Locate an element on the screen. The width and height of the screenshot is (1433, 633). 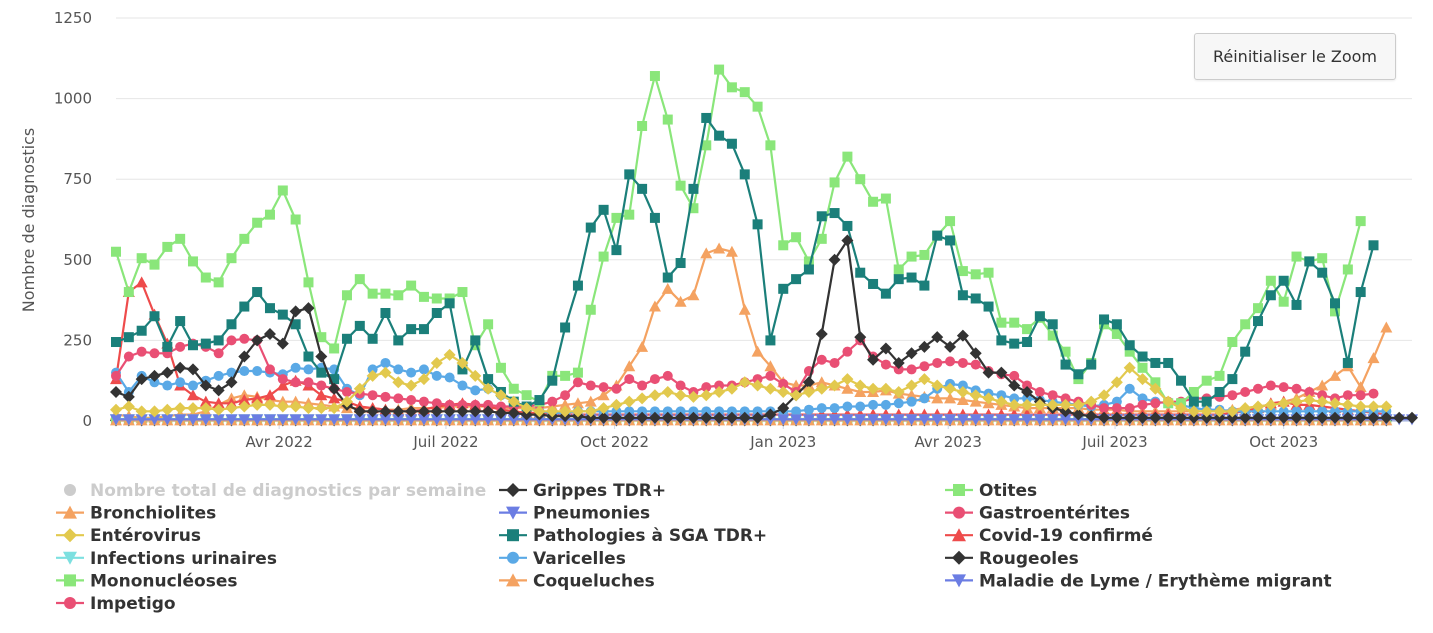
legend-item-gastroenterites: Gastroentérites is located at coordinates (1037, 514).